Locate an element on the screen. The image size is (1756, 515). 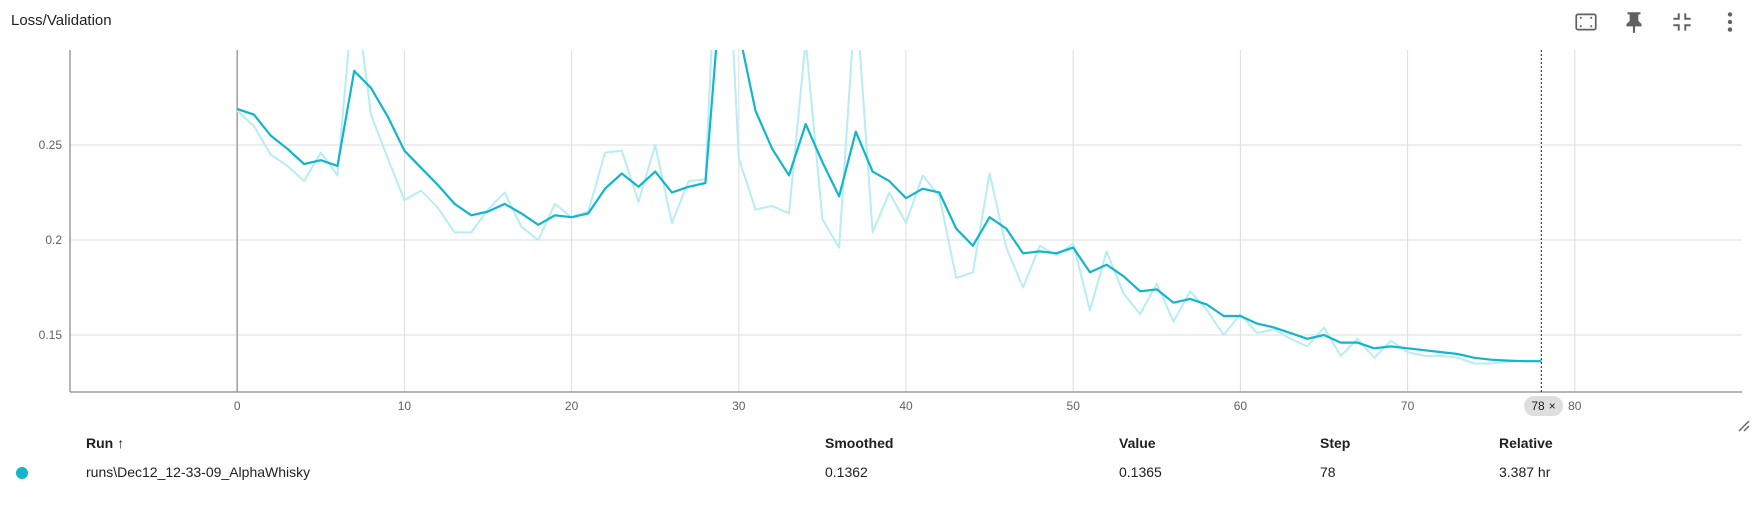
fit-domain-icon is located at coordinates (1586, 22).